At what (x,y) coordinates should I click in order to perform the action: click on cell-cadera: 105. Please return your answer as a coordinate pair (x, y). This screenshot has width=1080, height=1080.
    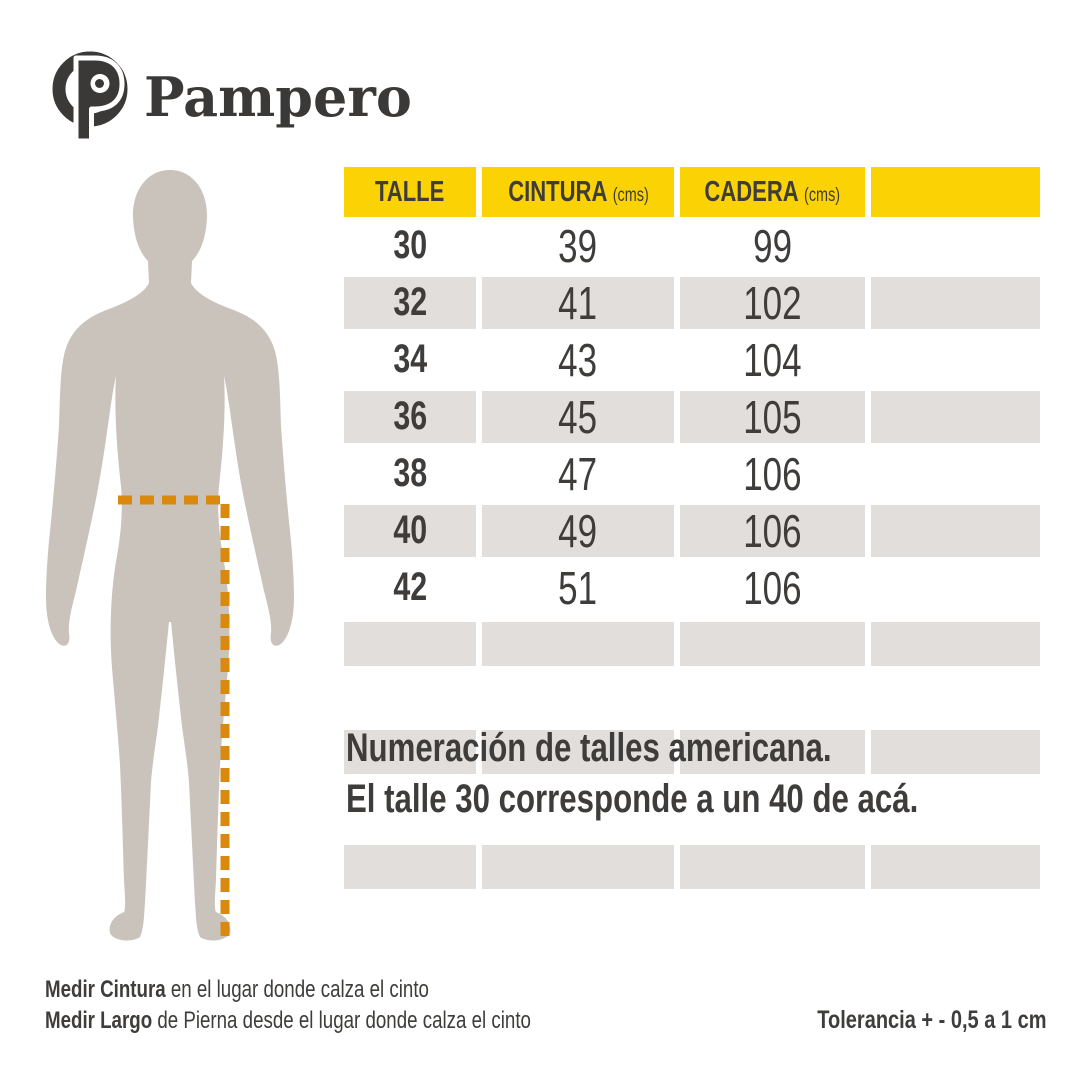
    Looking at the image, I should click on (772, 416).